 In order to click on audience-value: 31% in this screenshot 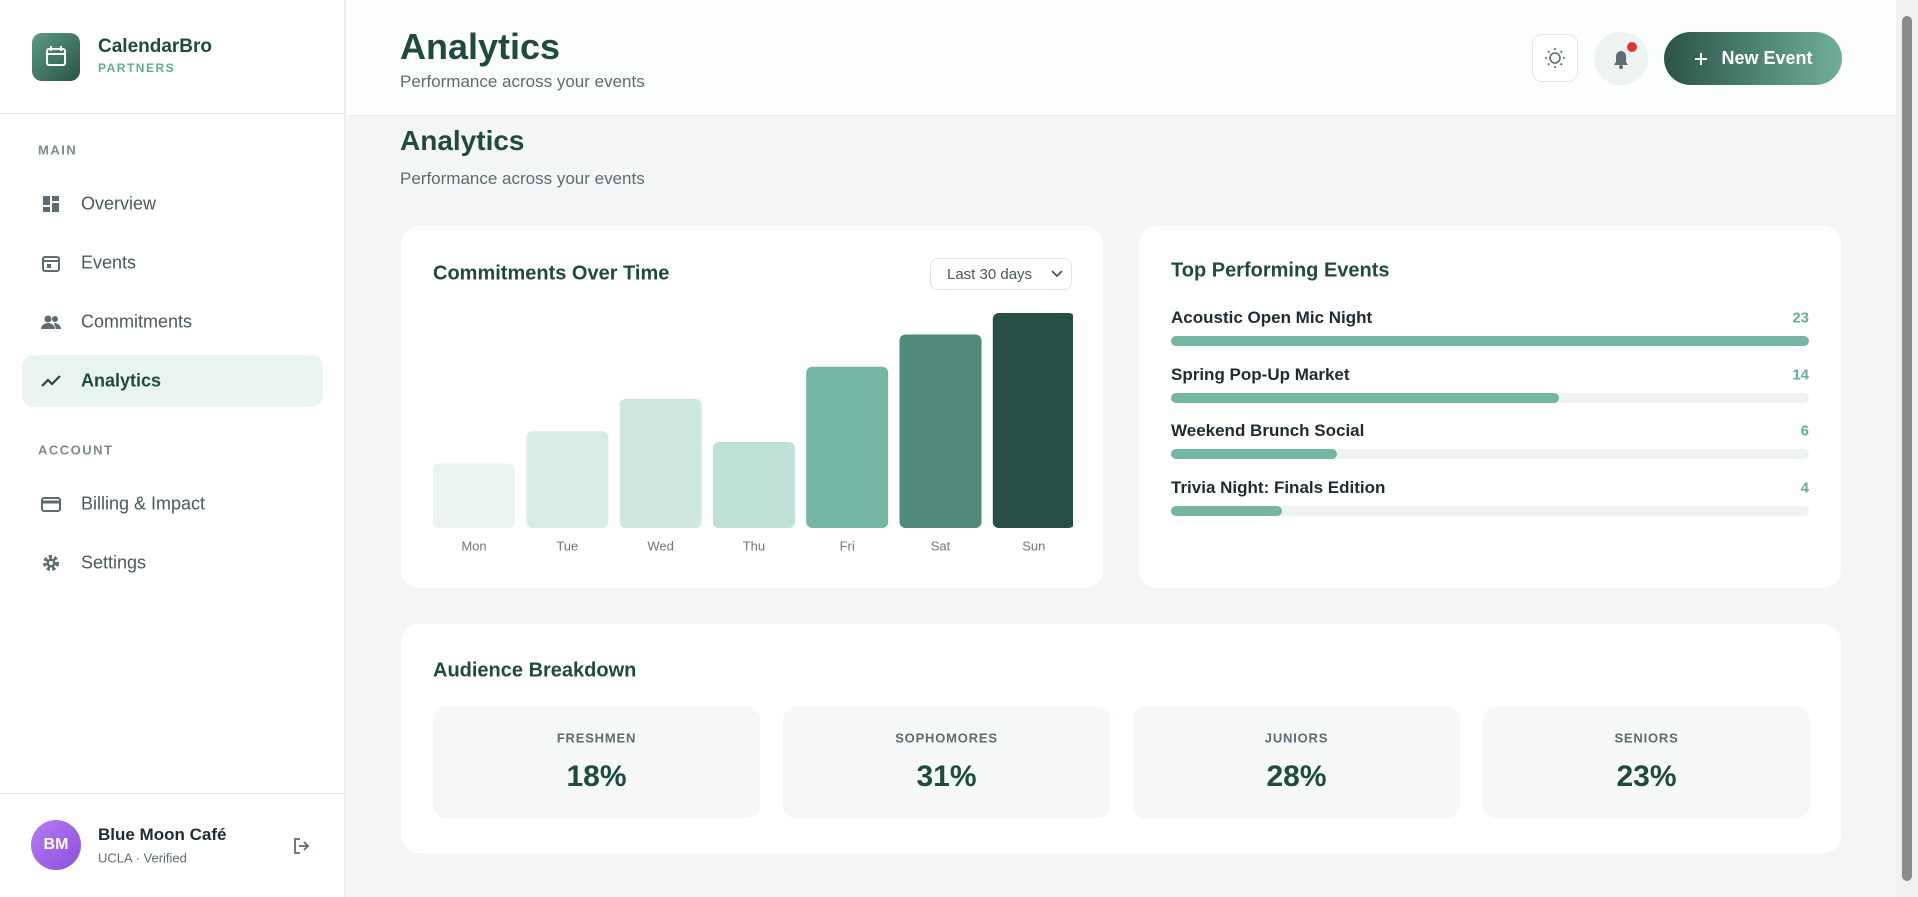, I will do `click(946, 776)`.